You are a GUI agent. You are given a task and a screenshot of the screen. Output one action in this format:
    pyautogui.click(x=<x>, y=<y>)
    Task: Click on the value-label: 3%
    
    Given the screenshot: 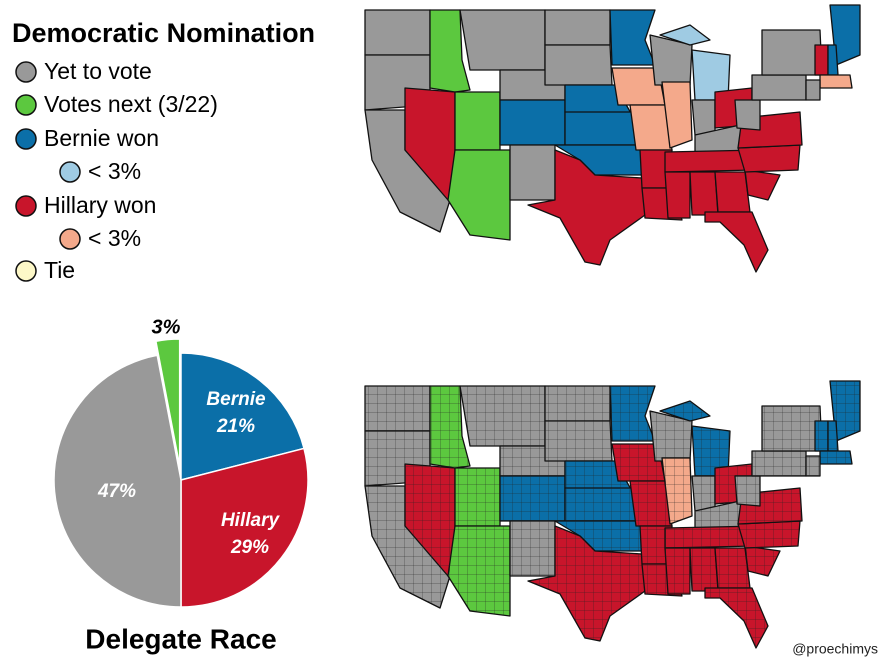 What is the action you would take?
    pyautogui.click(x=166, y=327)
    